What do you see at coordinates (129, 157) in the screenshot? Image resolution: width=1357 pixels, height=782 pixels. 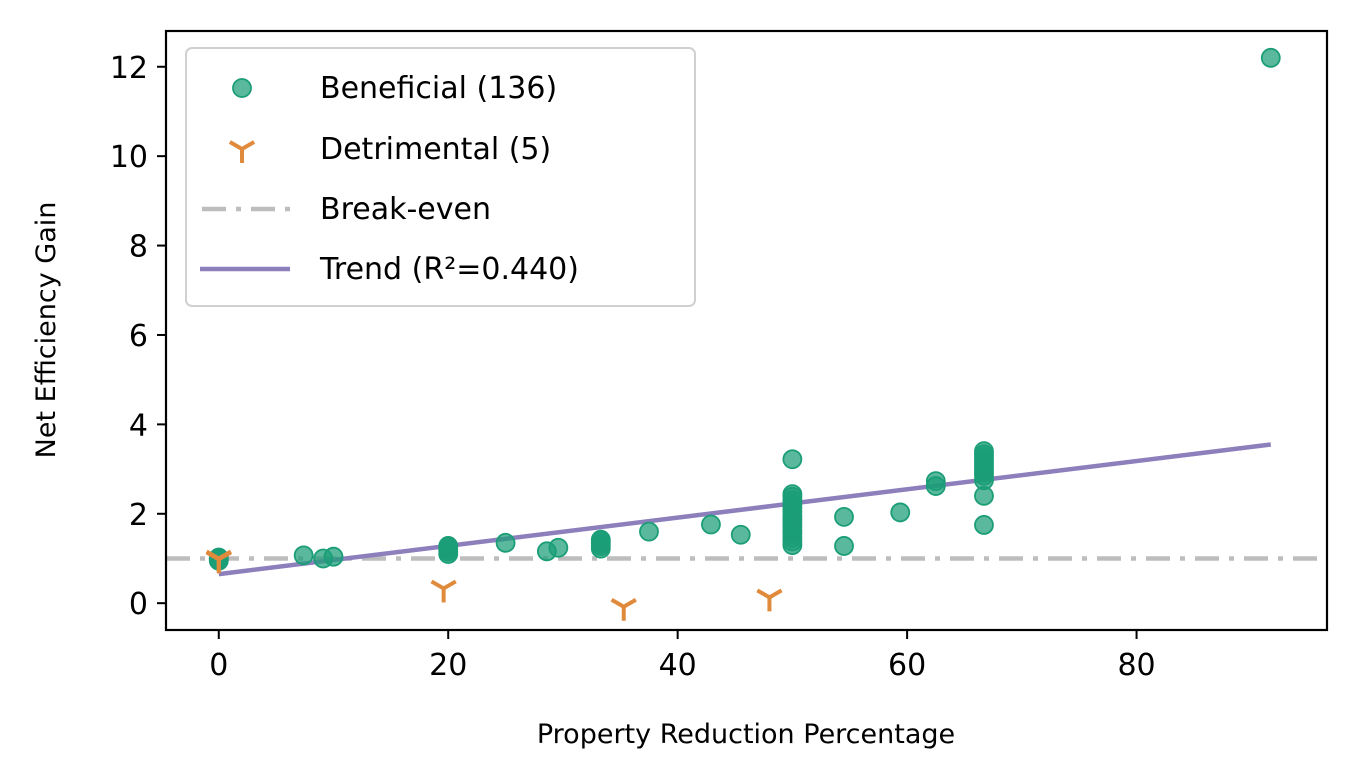 I see `y-tick-label: 10` at bounding box center [129, 157].